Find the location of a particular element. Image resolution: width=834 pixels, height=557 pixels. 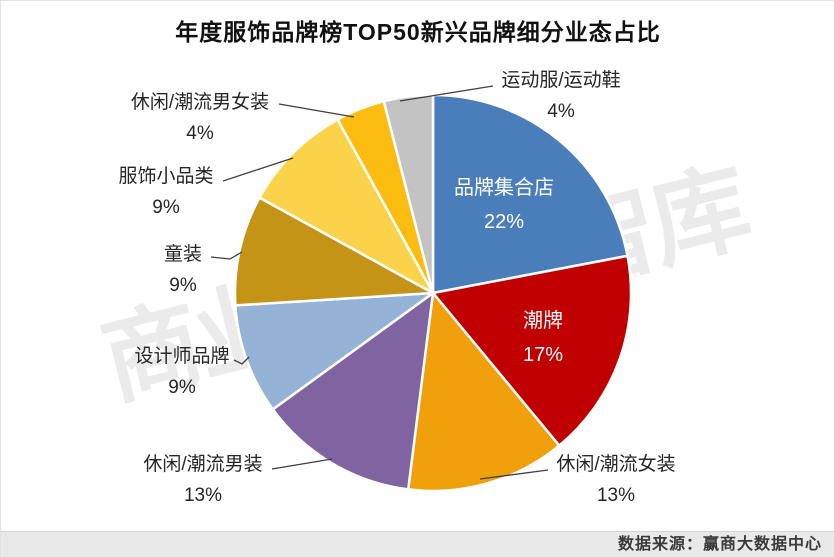

leader-line-kidswear is located at coordinates (226, 255).